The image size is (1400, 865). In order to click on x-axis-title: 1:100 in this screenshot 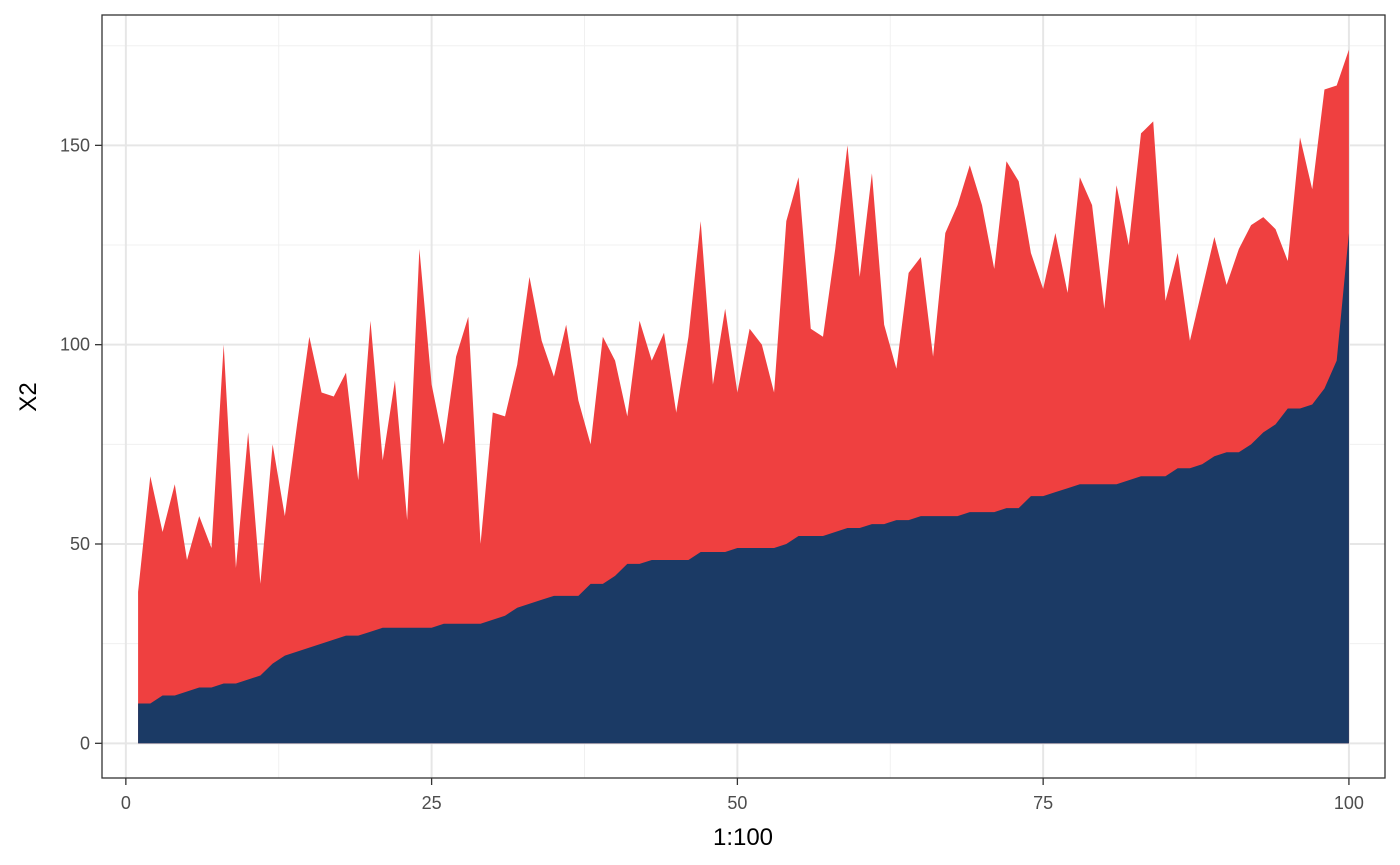, I will do `click(743, 837)`.